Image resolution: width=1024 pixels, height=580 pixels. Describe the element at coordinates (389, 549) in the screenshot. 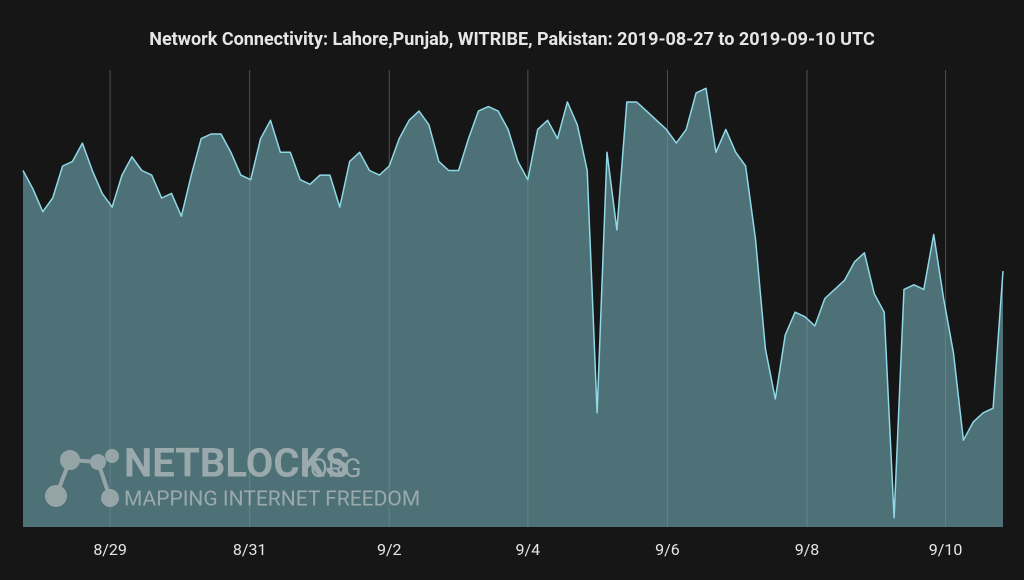

I see `x-tick-label: 9/2` at that location.